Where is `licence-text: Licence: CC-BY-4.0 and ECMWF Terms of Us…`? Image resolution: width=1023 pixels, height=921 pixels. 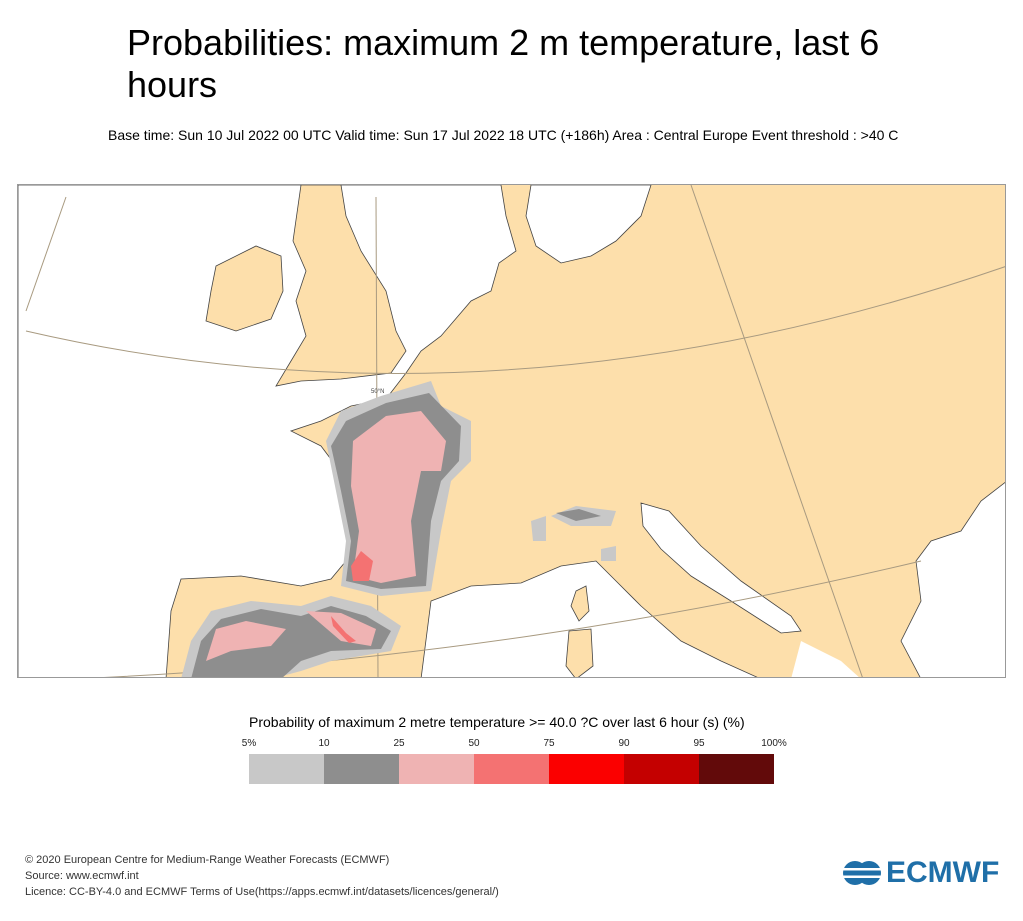 licence-text: Licence: CC-BY-4.0 and ECMWF Terms of Us… is located at coordinates (262, 892).